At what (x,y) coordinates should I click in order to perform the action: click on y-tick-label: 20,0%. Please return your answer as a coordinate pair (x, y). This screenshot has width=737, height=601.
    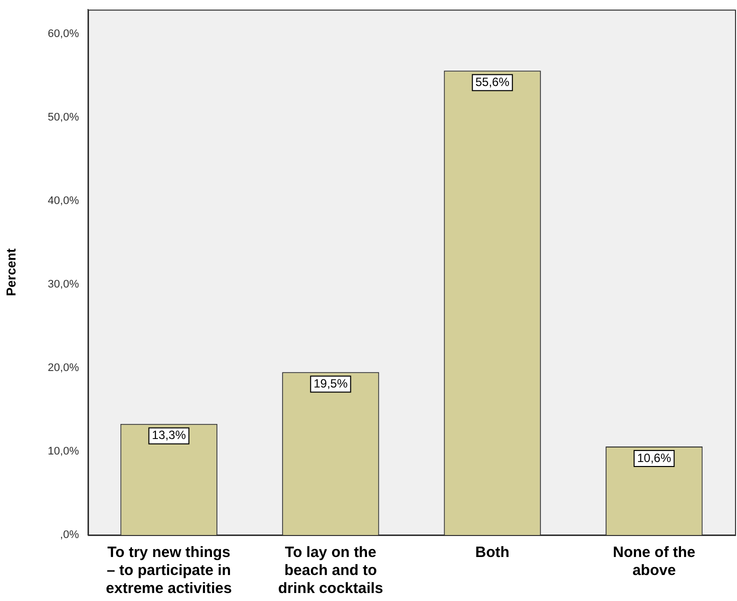
    Looking at the image, I should click on (64, 368).